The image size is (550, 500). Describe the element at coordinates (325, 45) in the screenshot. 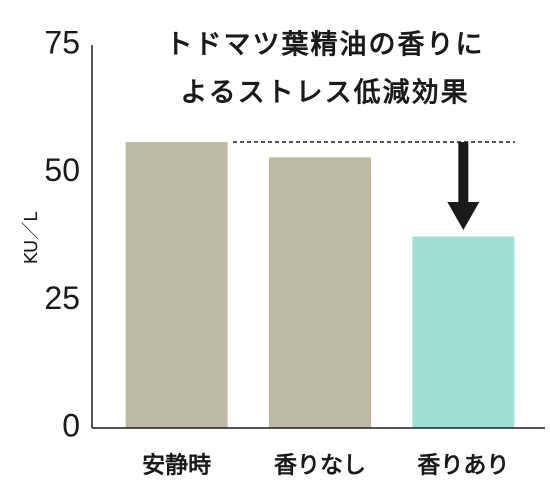

I see `chart-title: トドマツ葉精油の香りに` at that location.